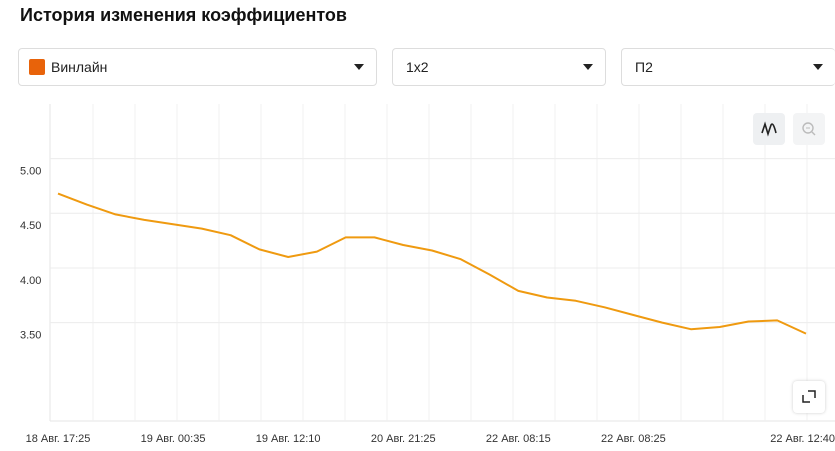  Describe the element at coordinates (30, 336) in the screenshot. I see `y-tick-label: 3.50` at that location.